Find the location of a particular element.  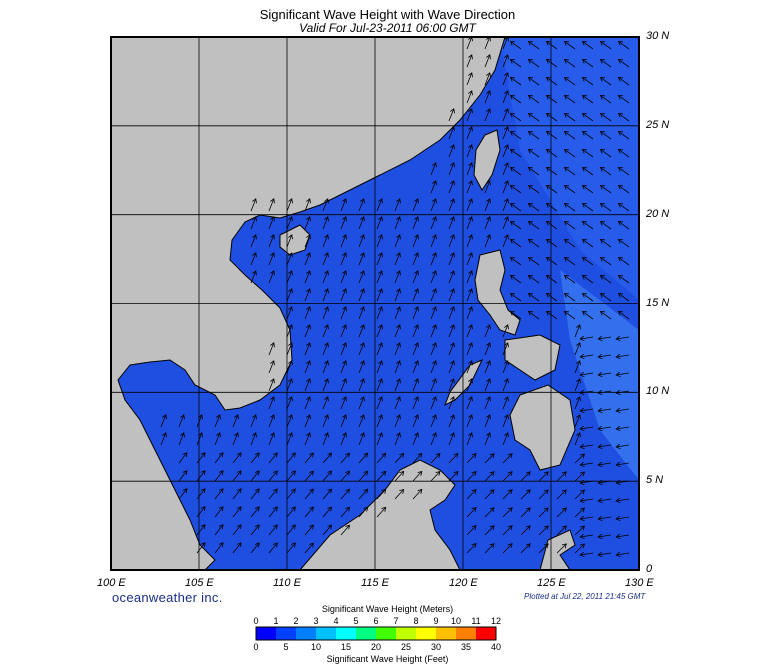

latitude-label: 15 N is located at coordinates (658, 302).